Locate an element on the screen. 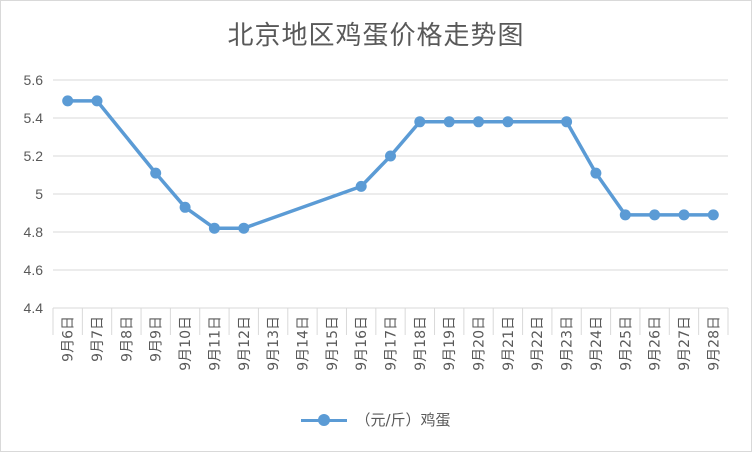 The image size is (752, 452). legend: （元/斤）鸡蛋 is located at coordinates (376, 419).